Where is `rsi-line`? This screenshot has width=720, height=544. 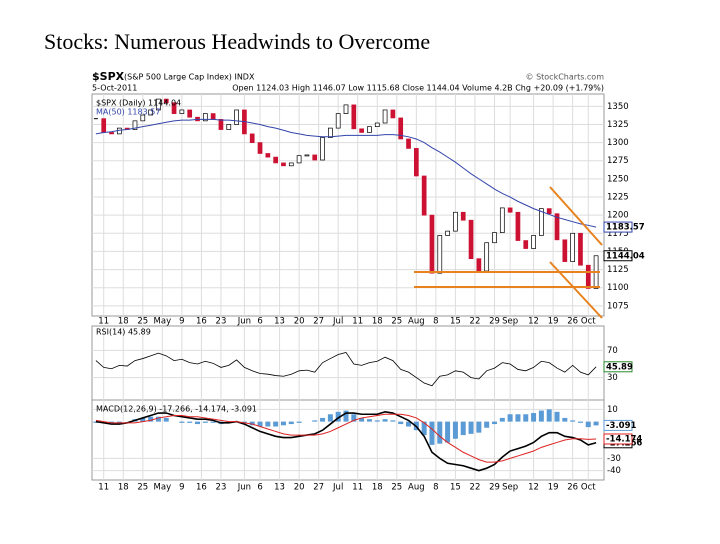 rsi-line is located at coordinates (346, 369).